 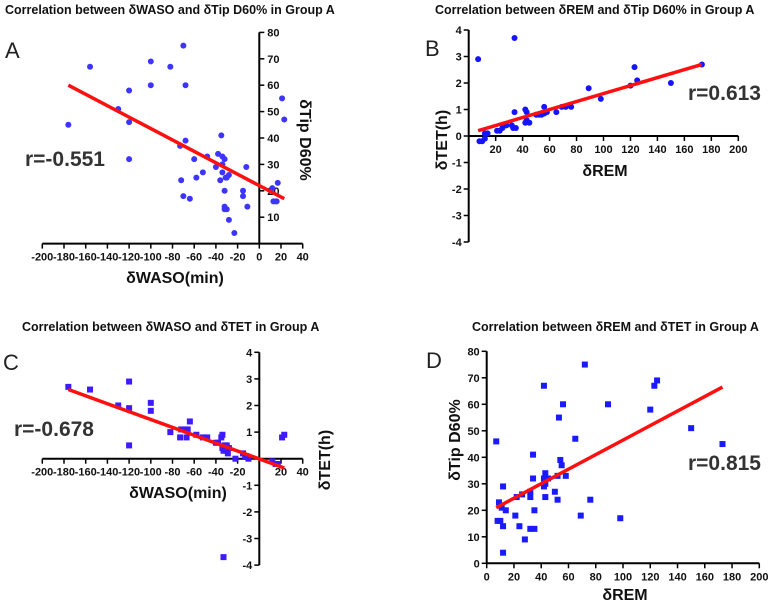 What do you see at coordinates (304, 139) in the screenshot?
I see `y-axis-label: δTip D60%` at bounding box center [304, 139].